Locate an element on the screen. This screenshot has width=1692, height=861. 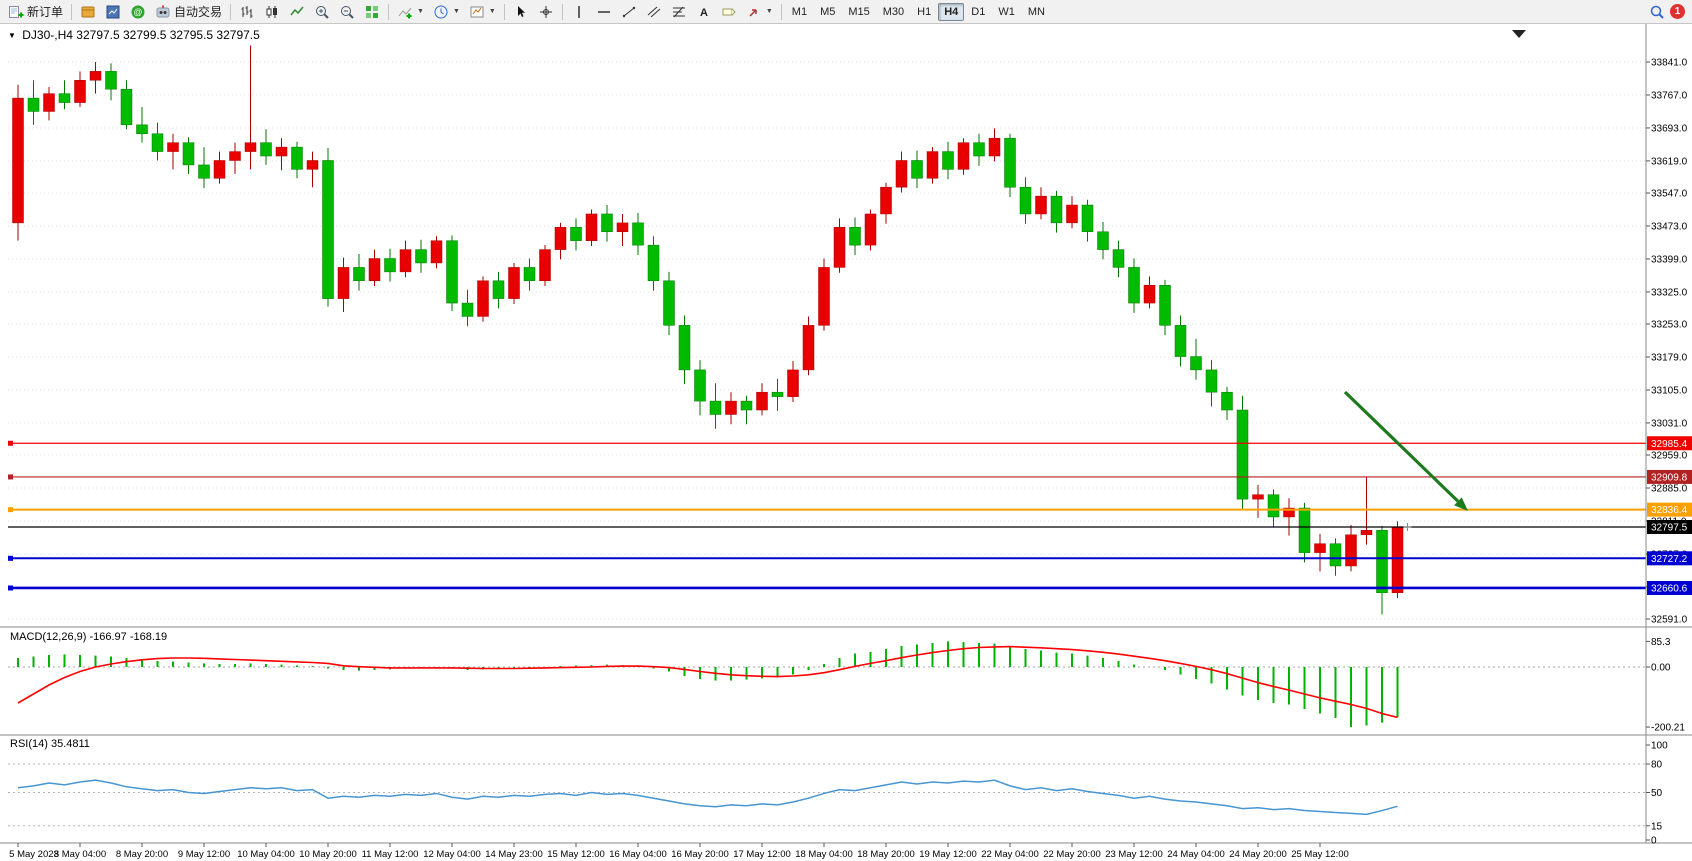
macd-pane is located at coordinates (827, 684).